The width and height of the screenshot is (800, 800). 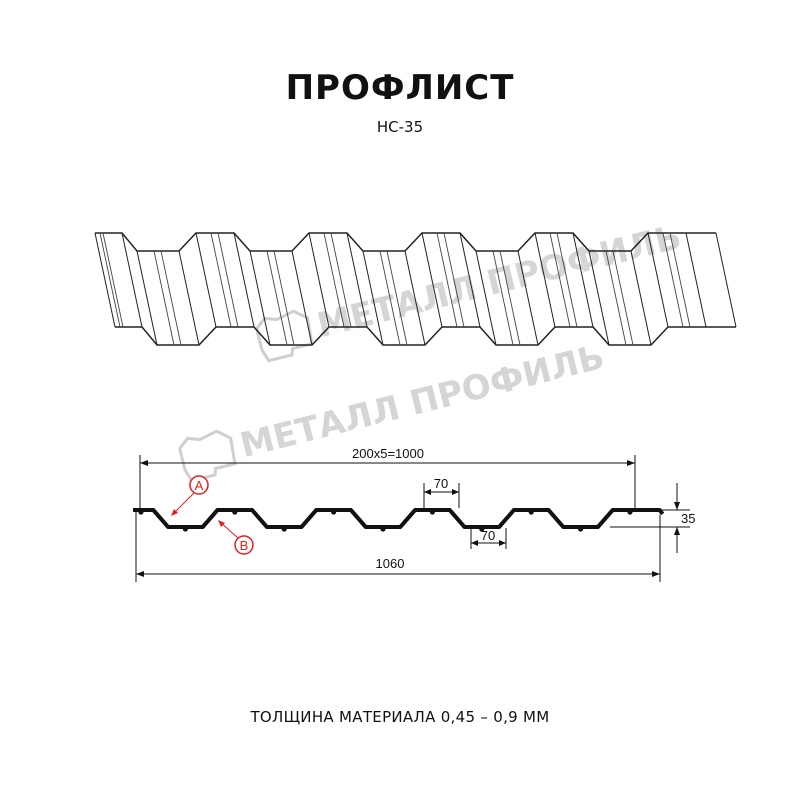 I want to click on useful-width-label: 200x5=1000, so click(x=388, y=453).